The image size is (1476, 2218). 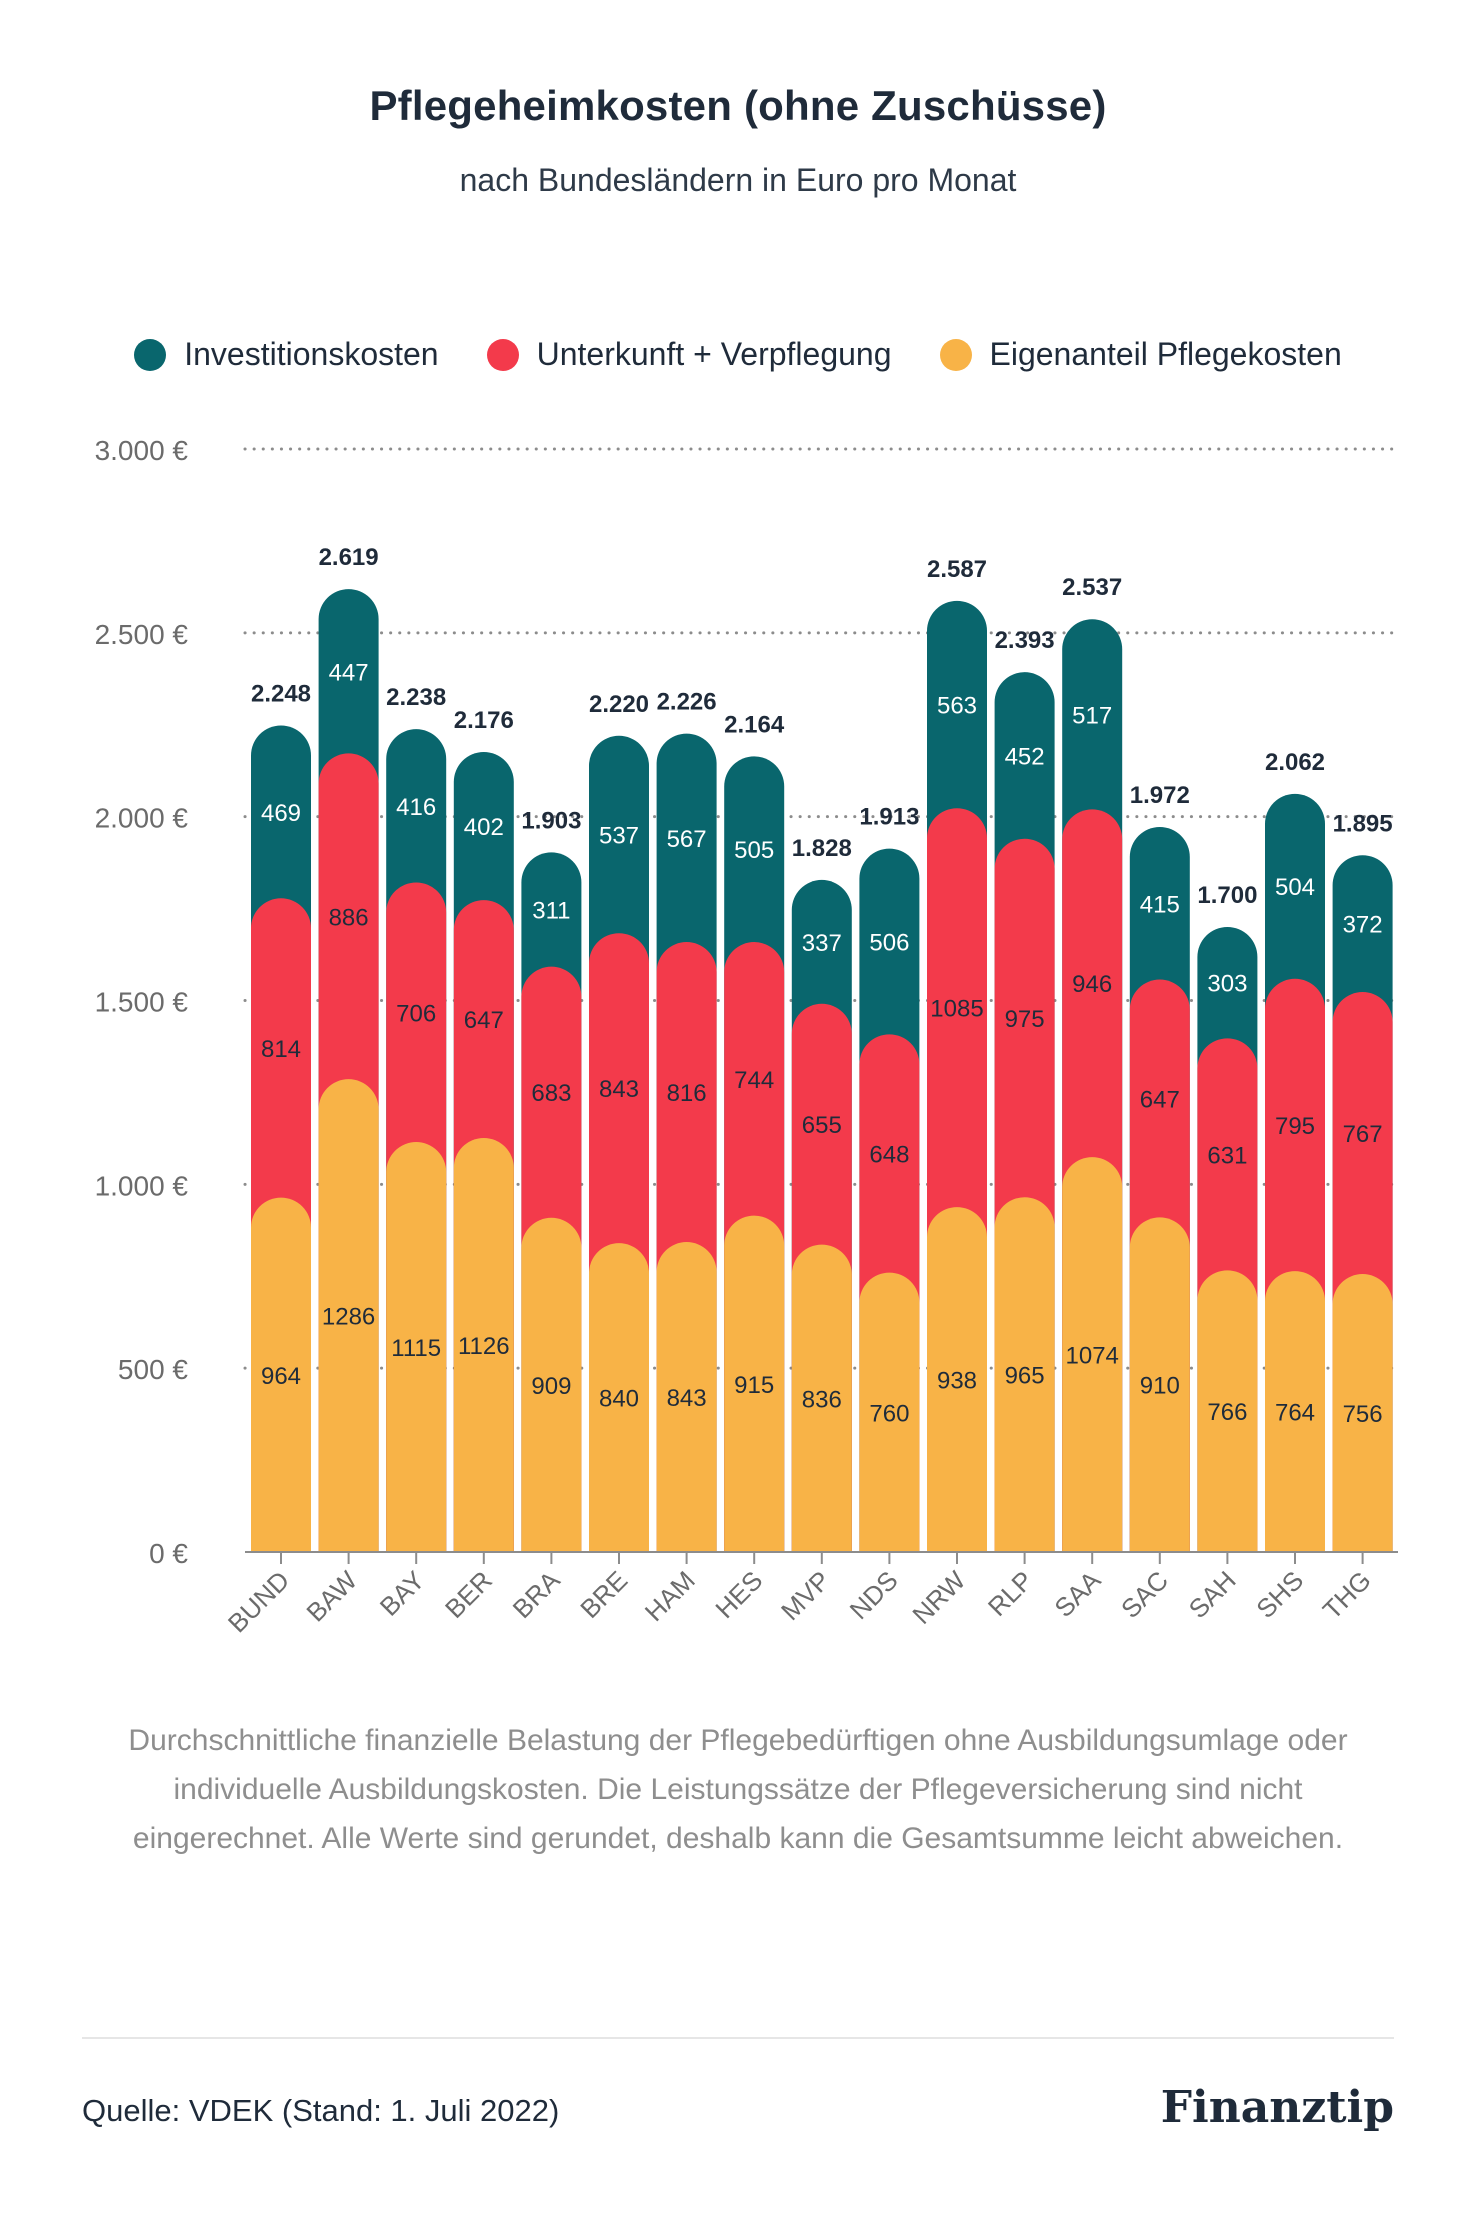 I want to click on total-label: 1.972, so click(x=1160, y=795).